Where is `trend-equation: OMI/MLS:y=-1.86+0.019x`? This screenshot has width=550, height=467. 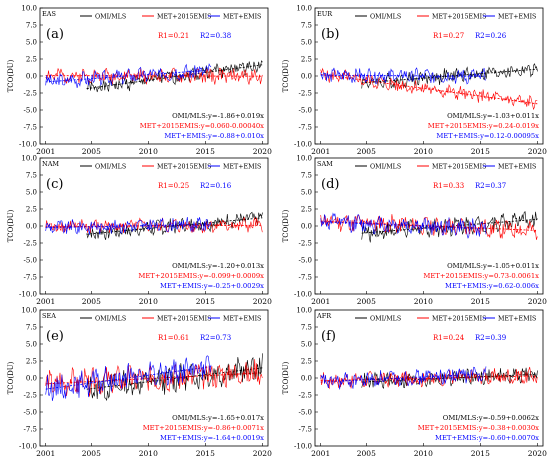 trend-equation: OMI/MLS:y=-1.86+0.019x is located at coordinates (218, 116).